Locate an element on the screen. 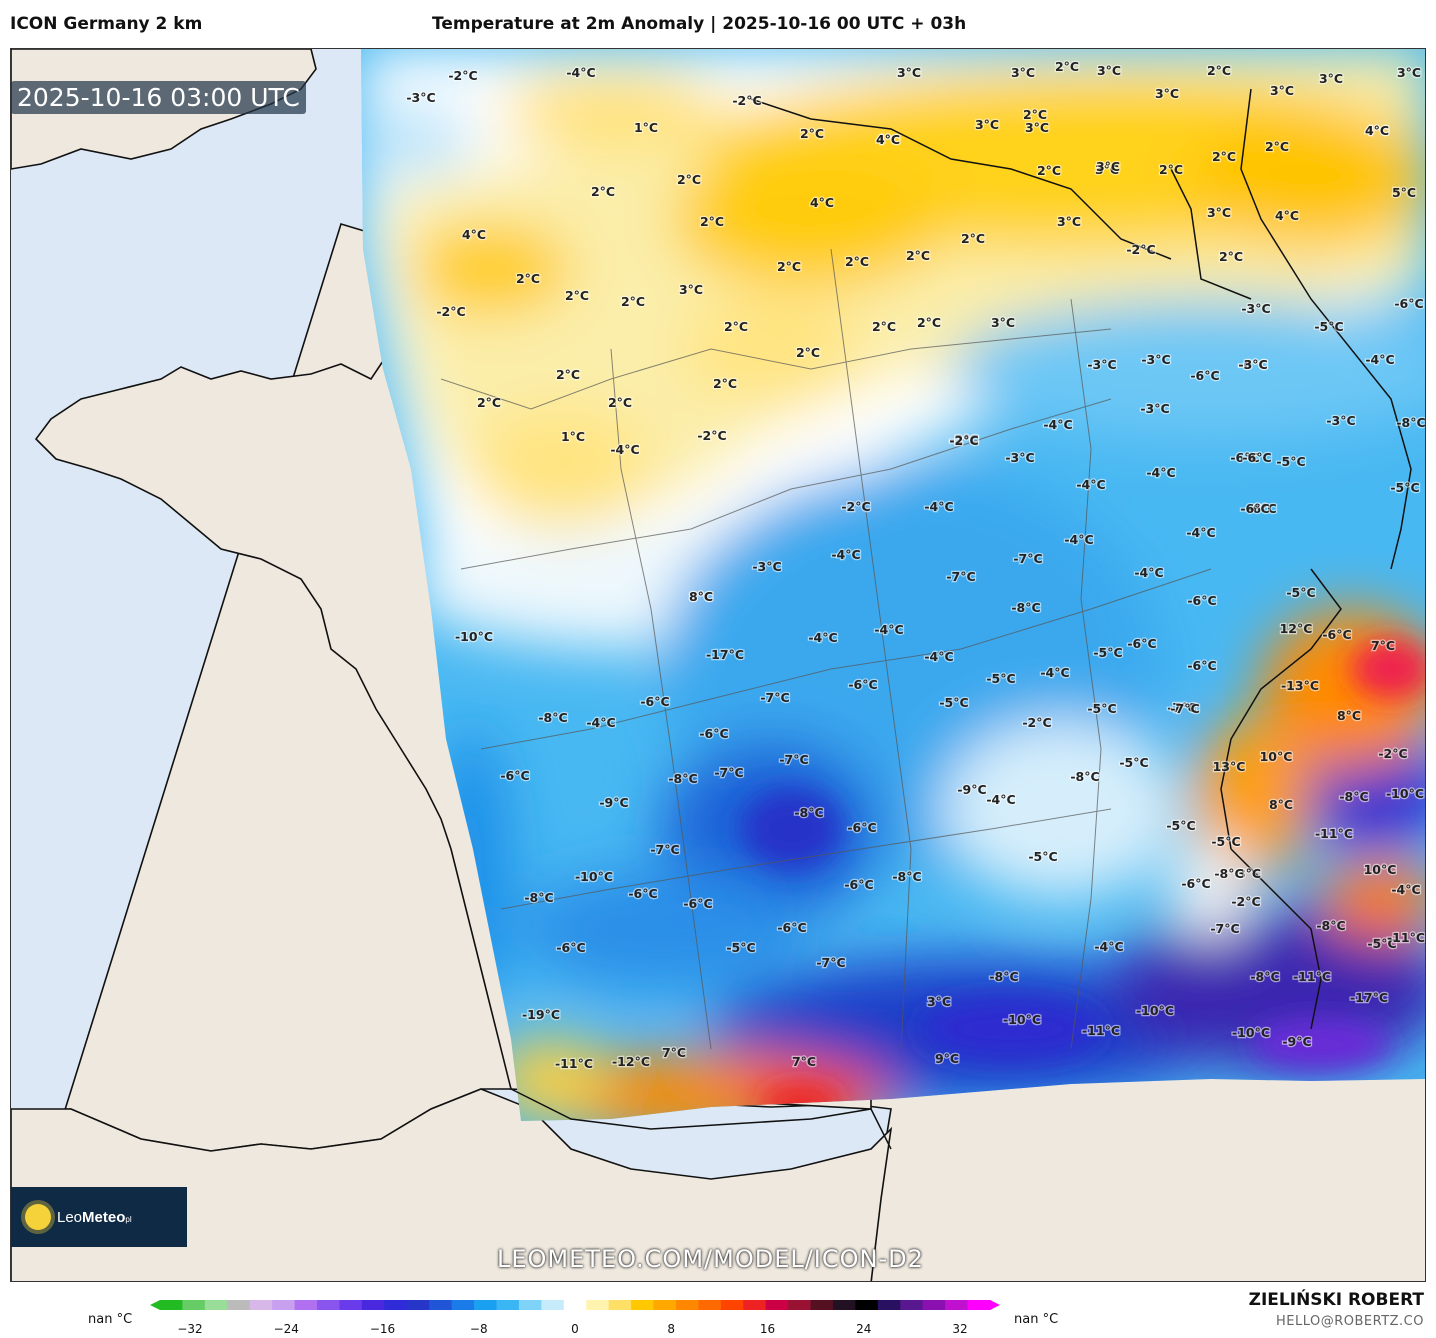 The image size is (1436, 1338). spain-border is located at coordinates (701, 1119).